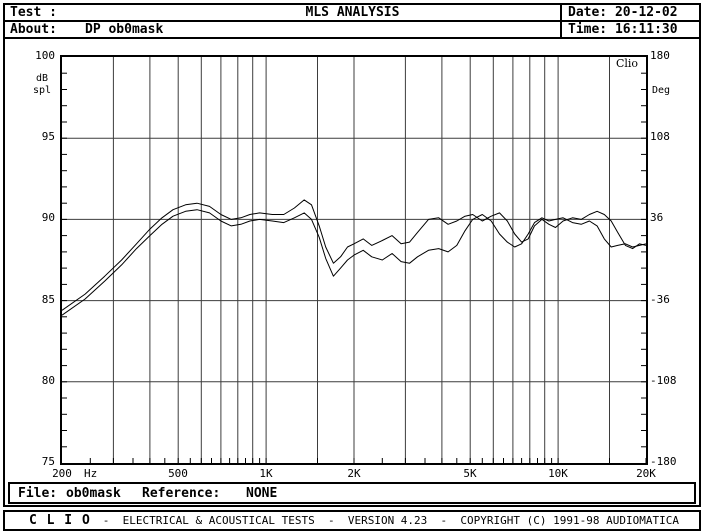 The height and width of the screenshot is (532, 705). Describe the element at coordinates (48, 217) in the screenshot. I see `y-left-tick-label: 90` at that location.